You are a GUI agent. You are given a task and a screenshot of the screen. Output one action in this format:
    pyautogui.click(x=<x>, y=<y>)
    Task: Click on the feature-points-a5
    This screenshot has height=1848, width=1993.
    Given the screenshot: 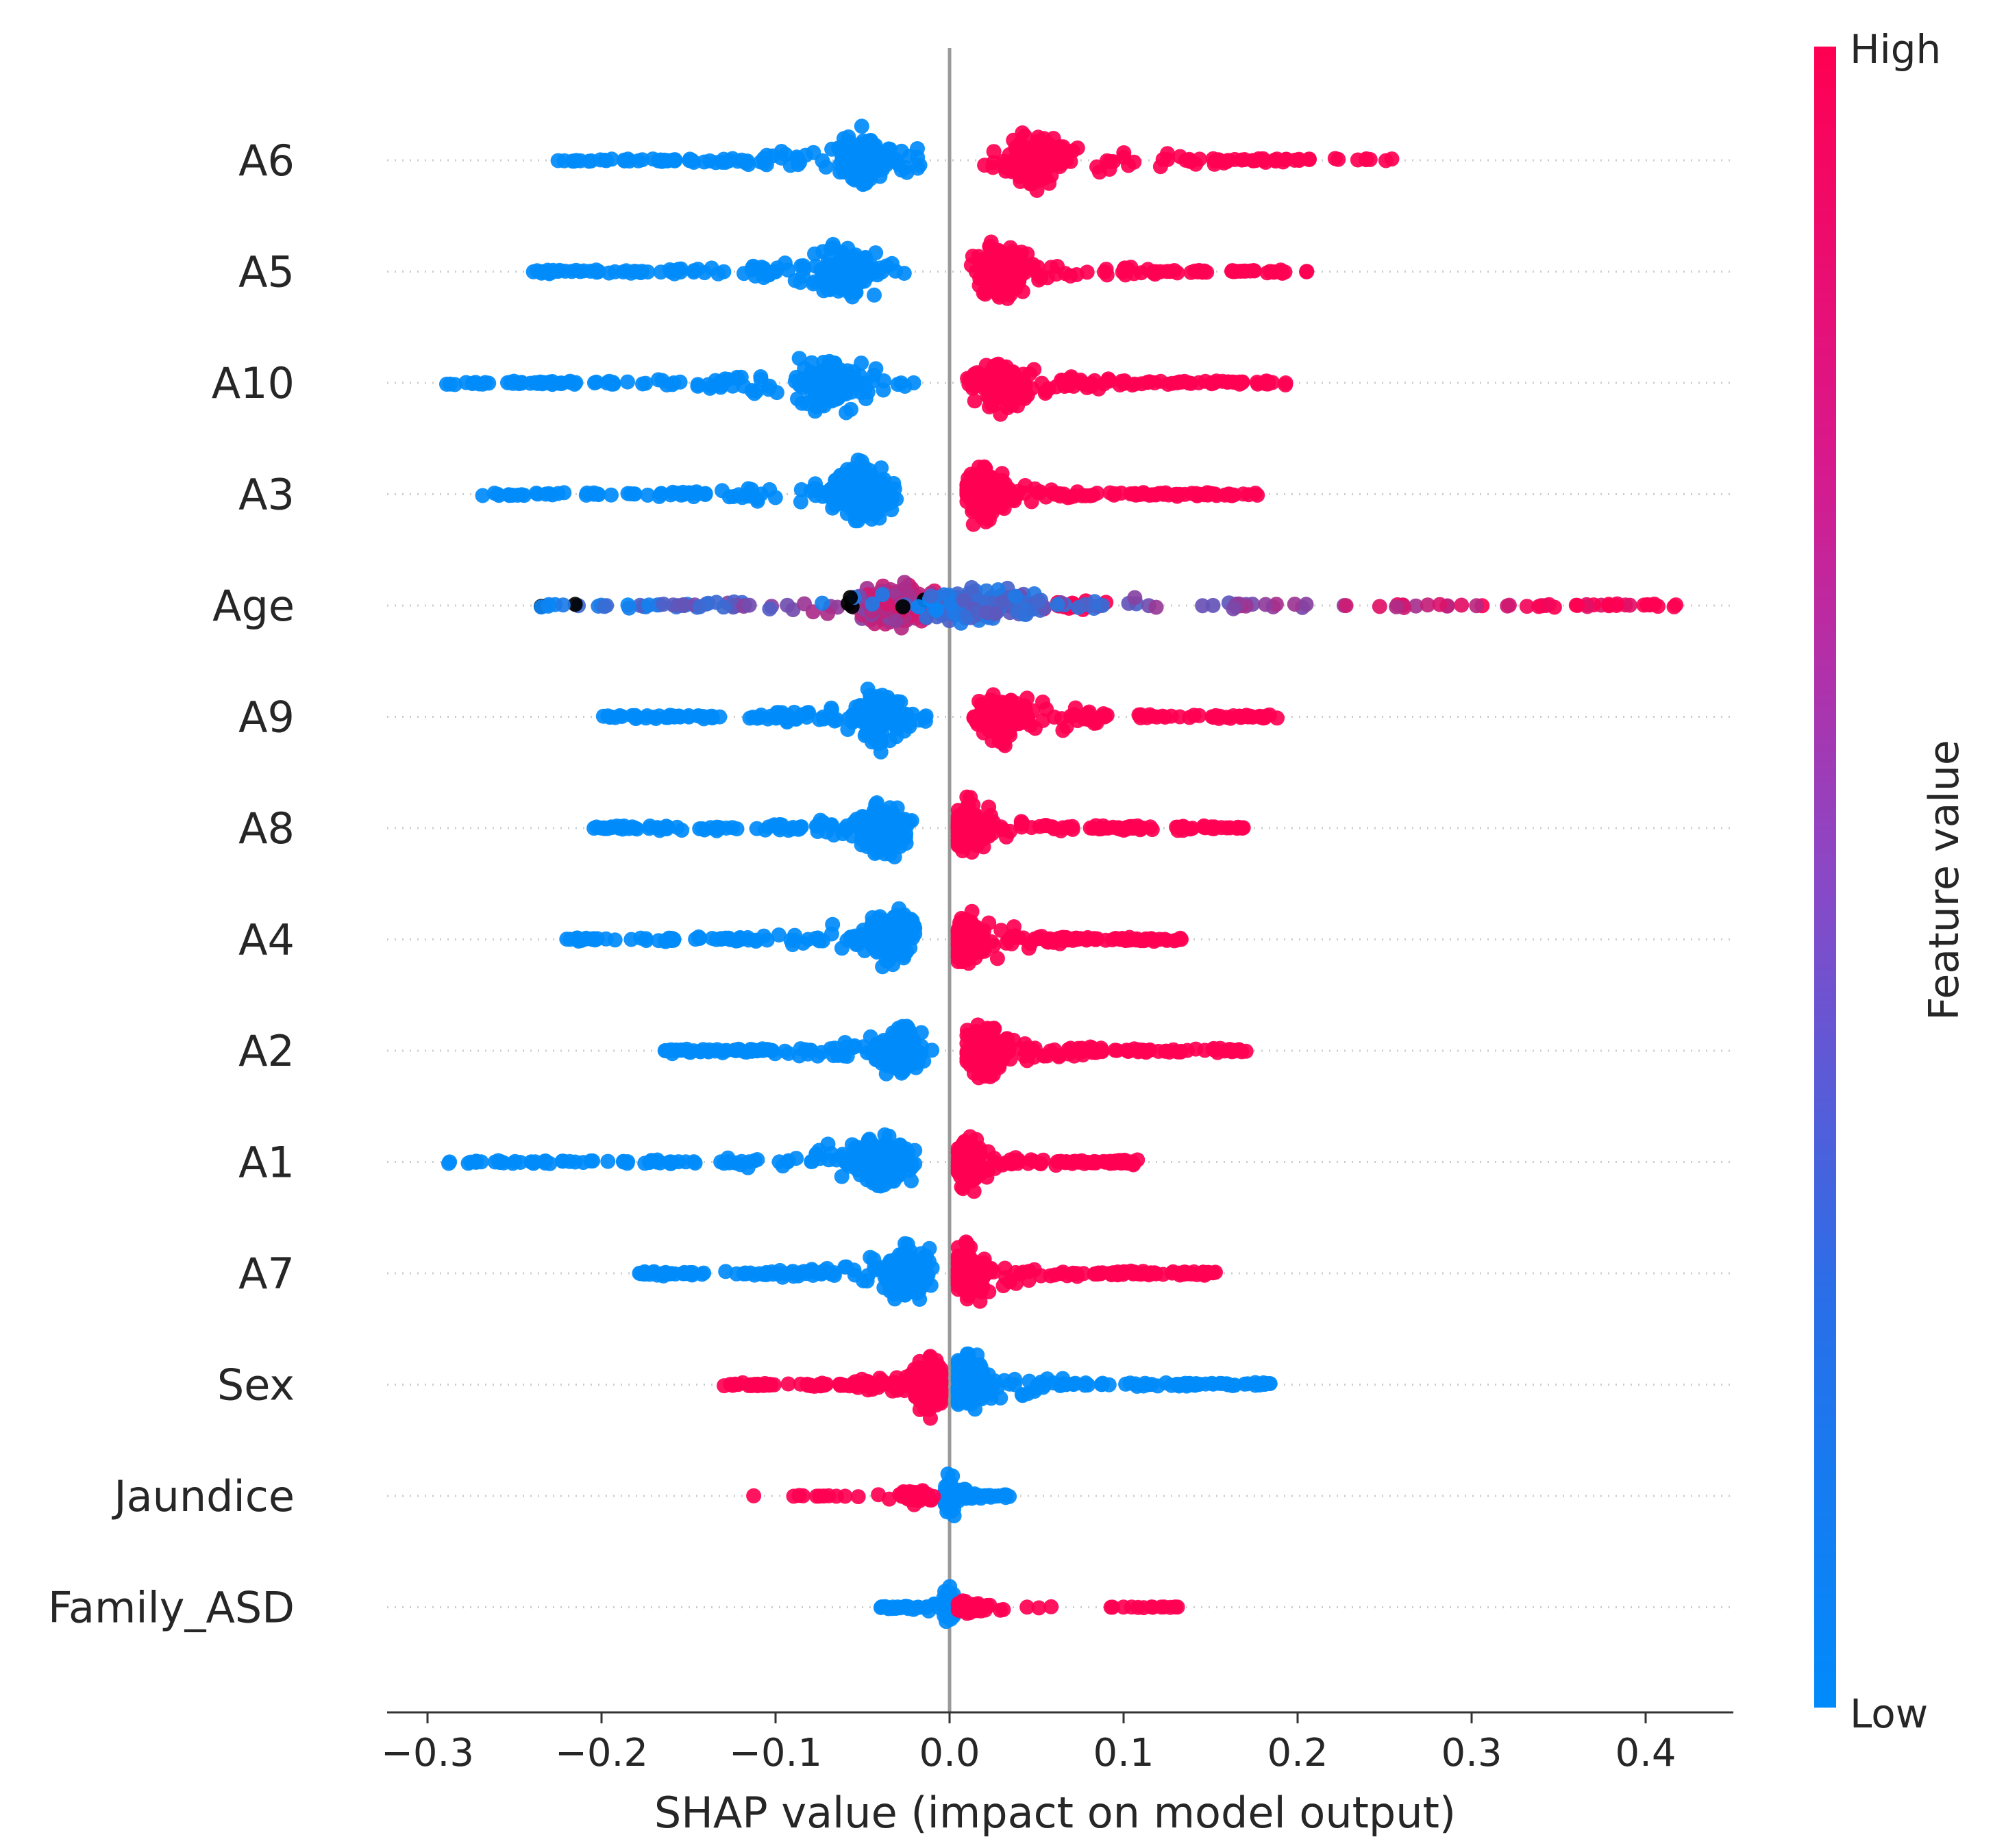 What is the action you would take?
    pyautogui.click(x=920, y=270)
    